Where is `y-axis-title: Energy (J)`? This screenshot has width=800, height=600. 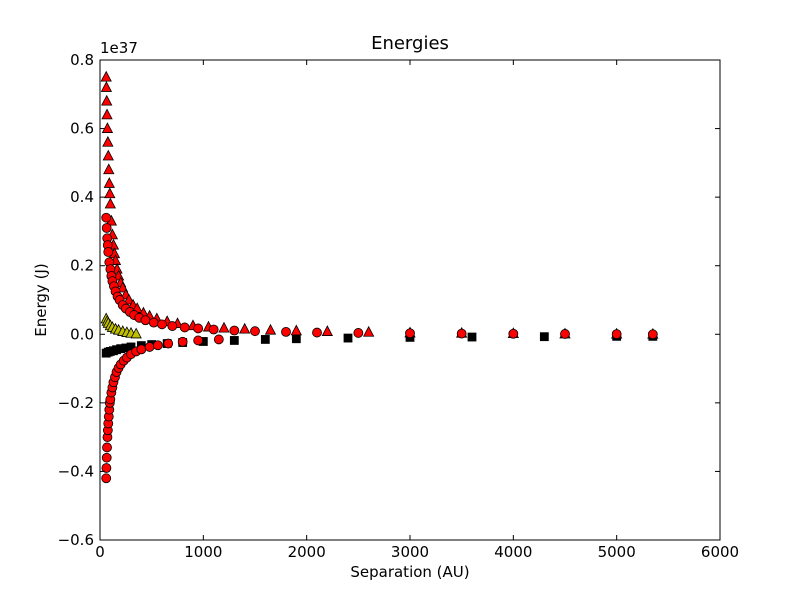 y-axis-title: Energy (J) is located at coordinates (41, 299).